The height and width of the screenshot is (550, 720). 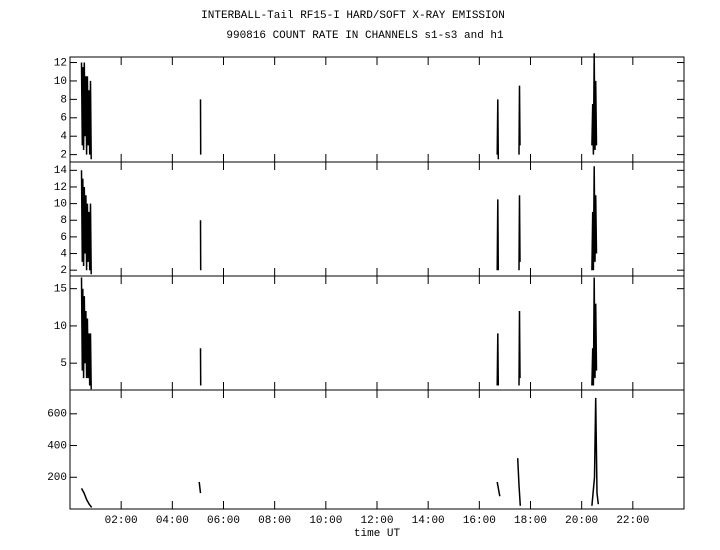 I want to click on y-tick-label: 5, so click(x=63, y=364).